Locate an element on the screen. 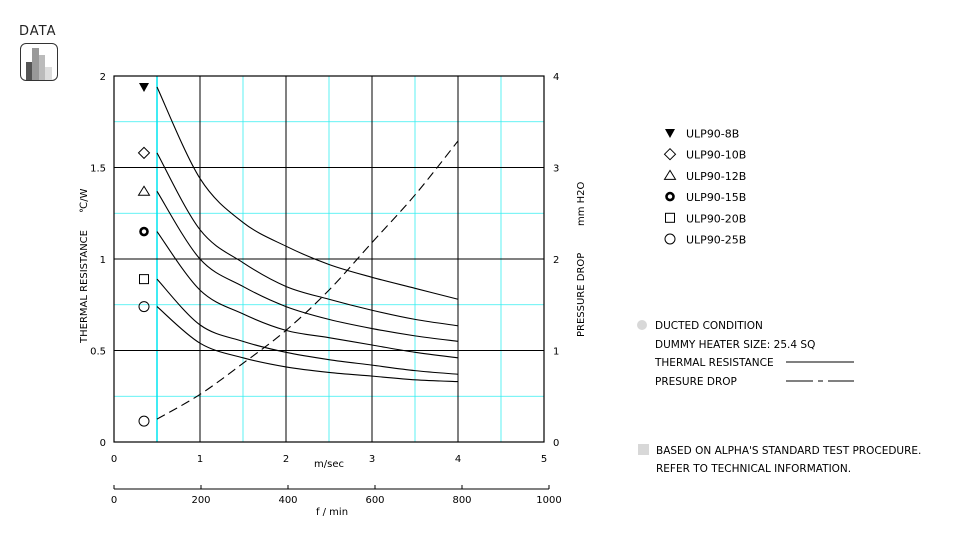  note-bullet-icon is located at coordinates (642, 325).